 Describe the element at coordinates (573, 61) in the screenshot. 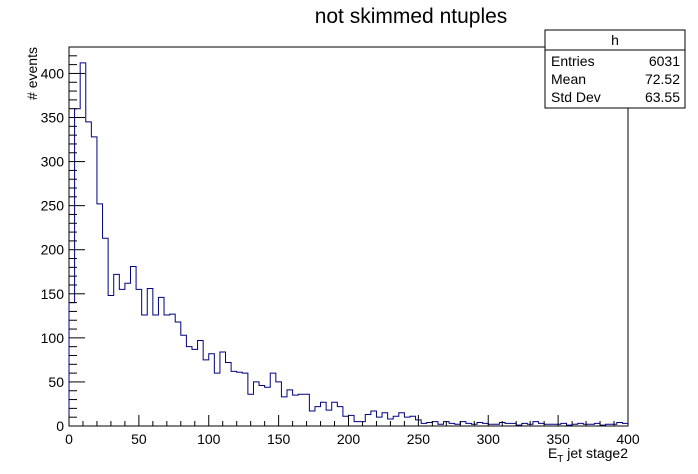

I see `stats-entries-label: Entries` at that location.